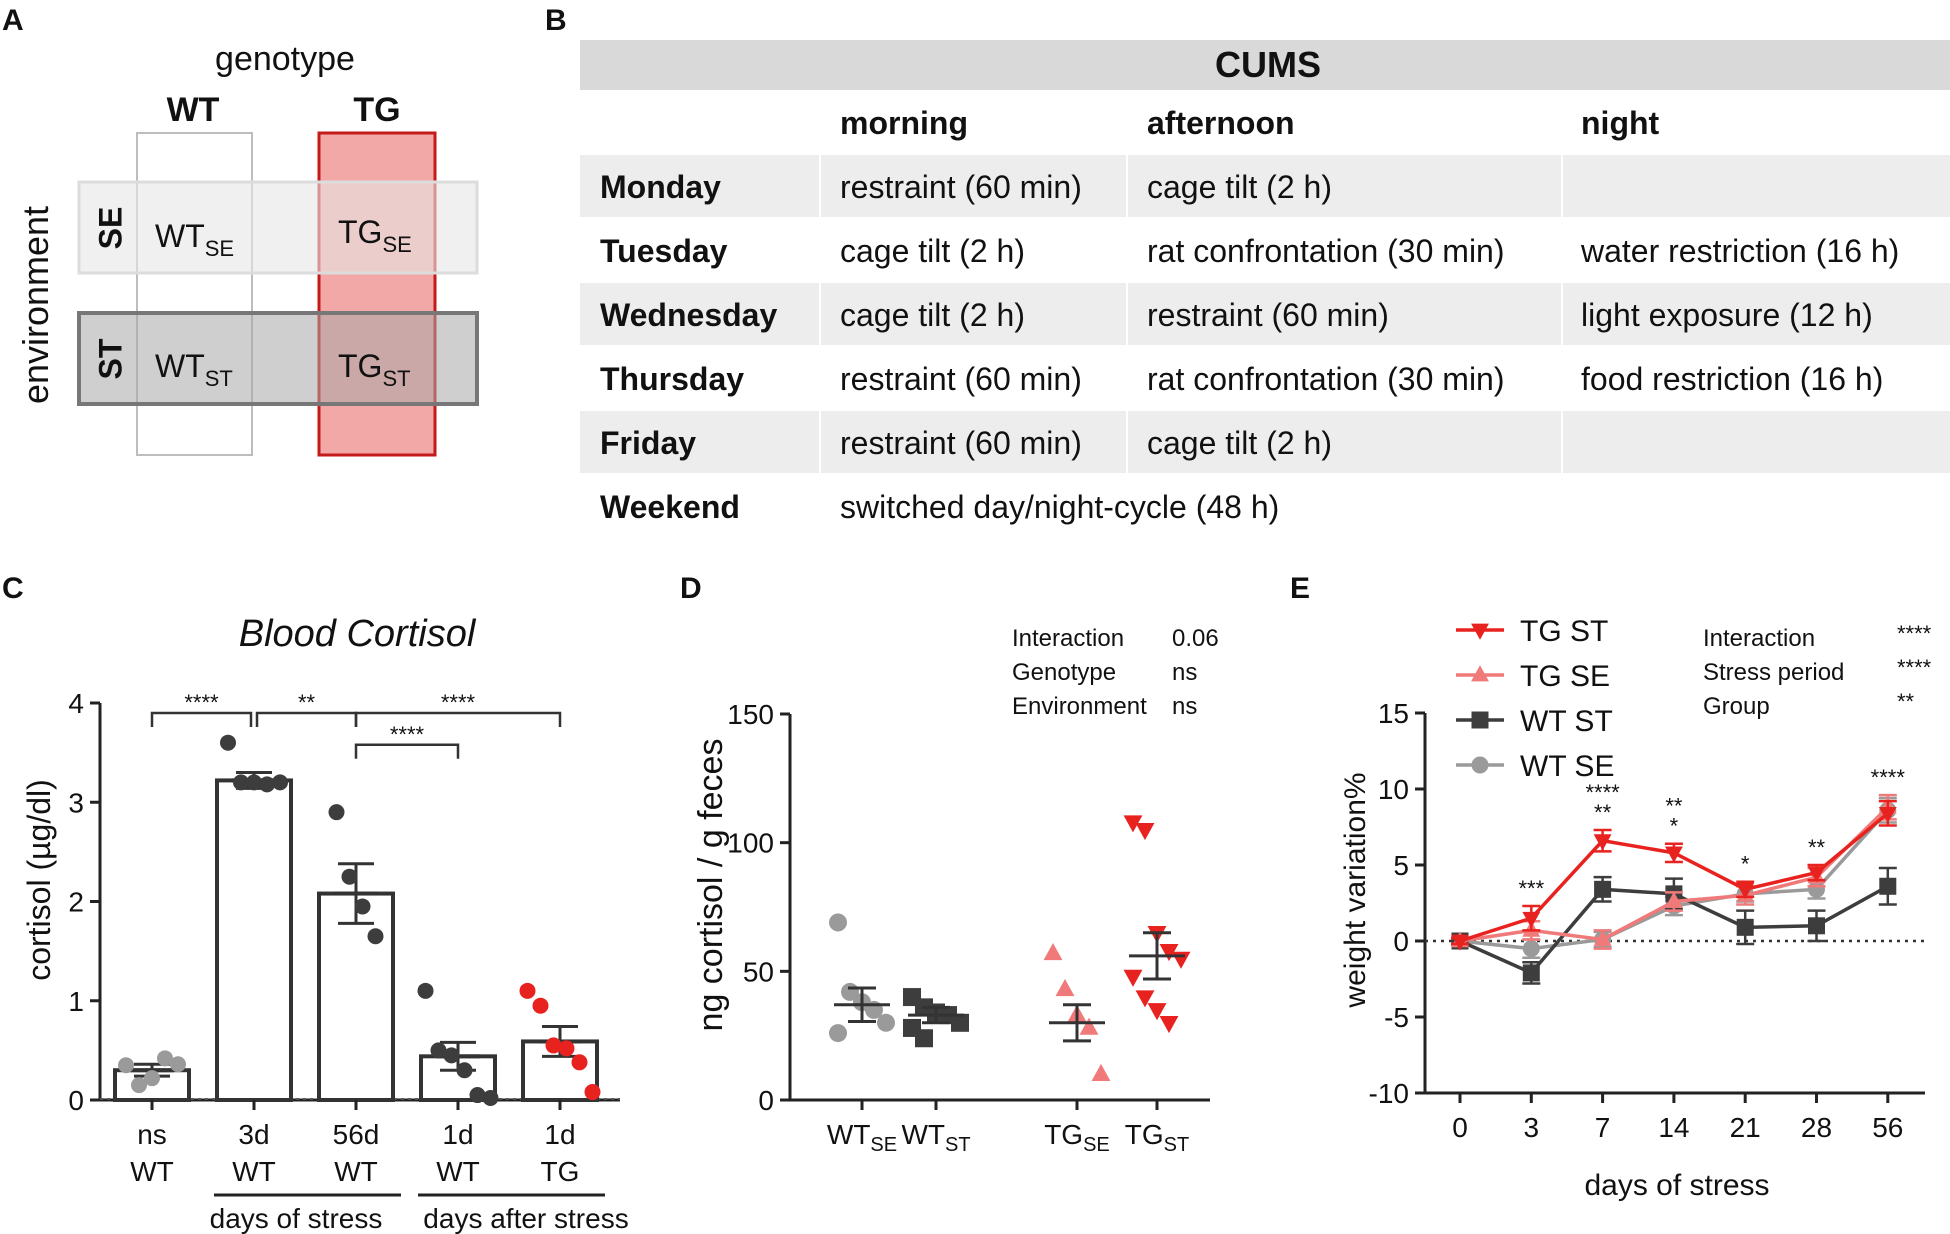 The height and width of the screenshot is (1234, 1950). What do you see at coordinates (1914, 667) in the screenshot?
I see `stats-value: ****` at bounding box center [1914, 667].